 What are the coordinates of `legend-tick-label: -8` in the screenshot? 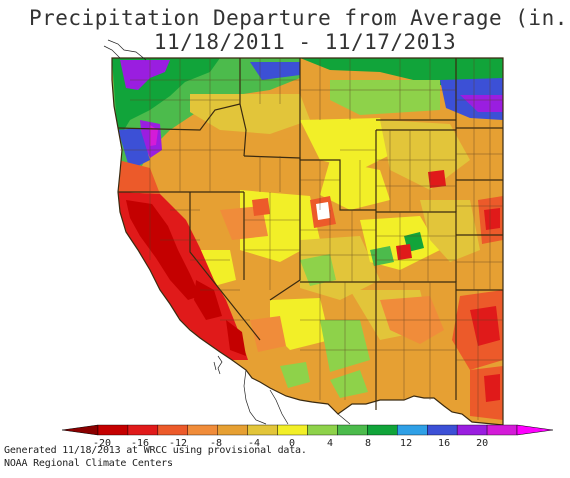 It's located at (216, 443).